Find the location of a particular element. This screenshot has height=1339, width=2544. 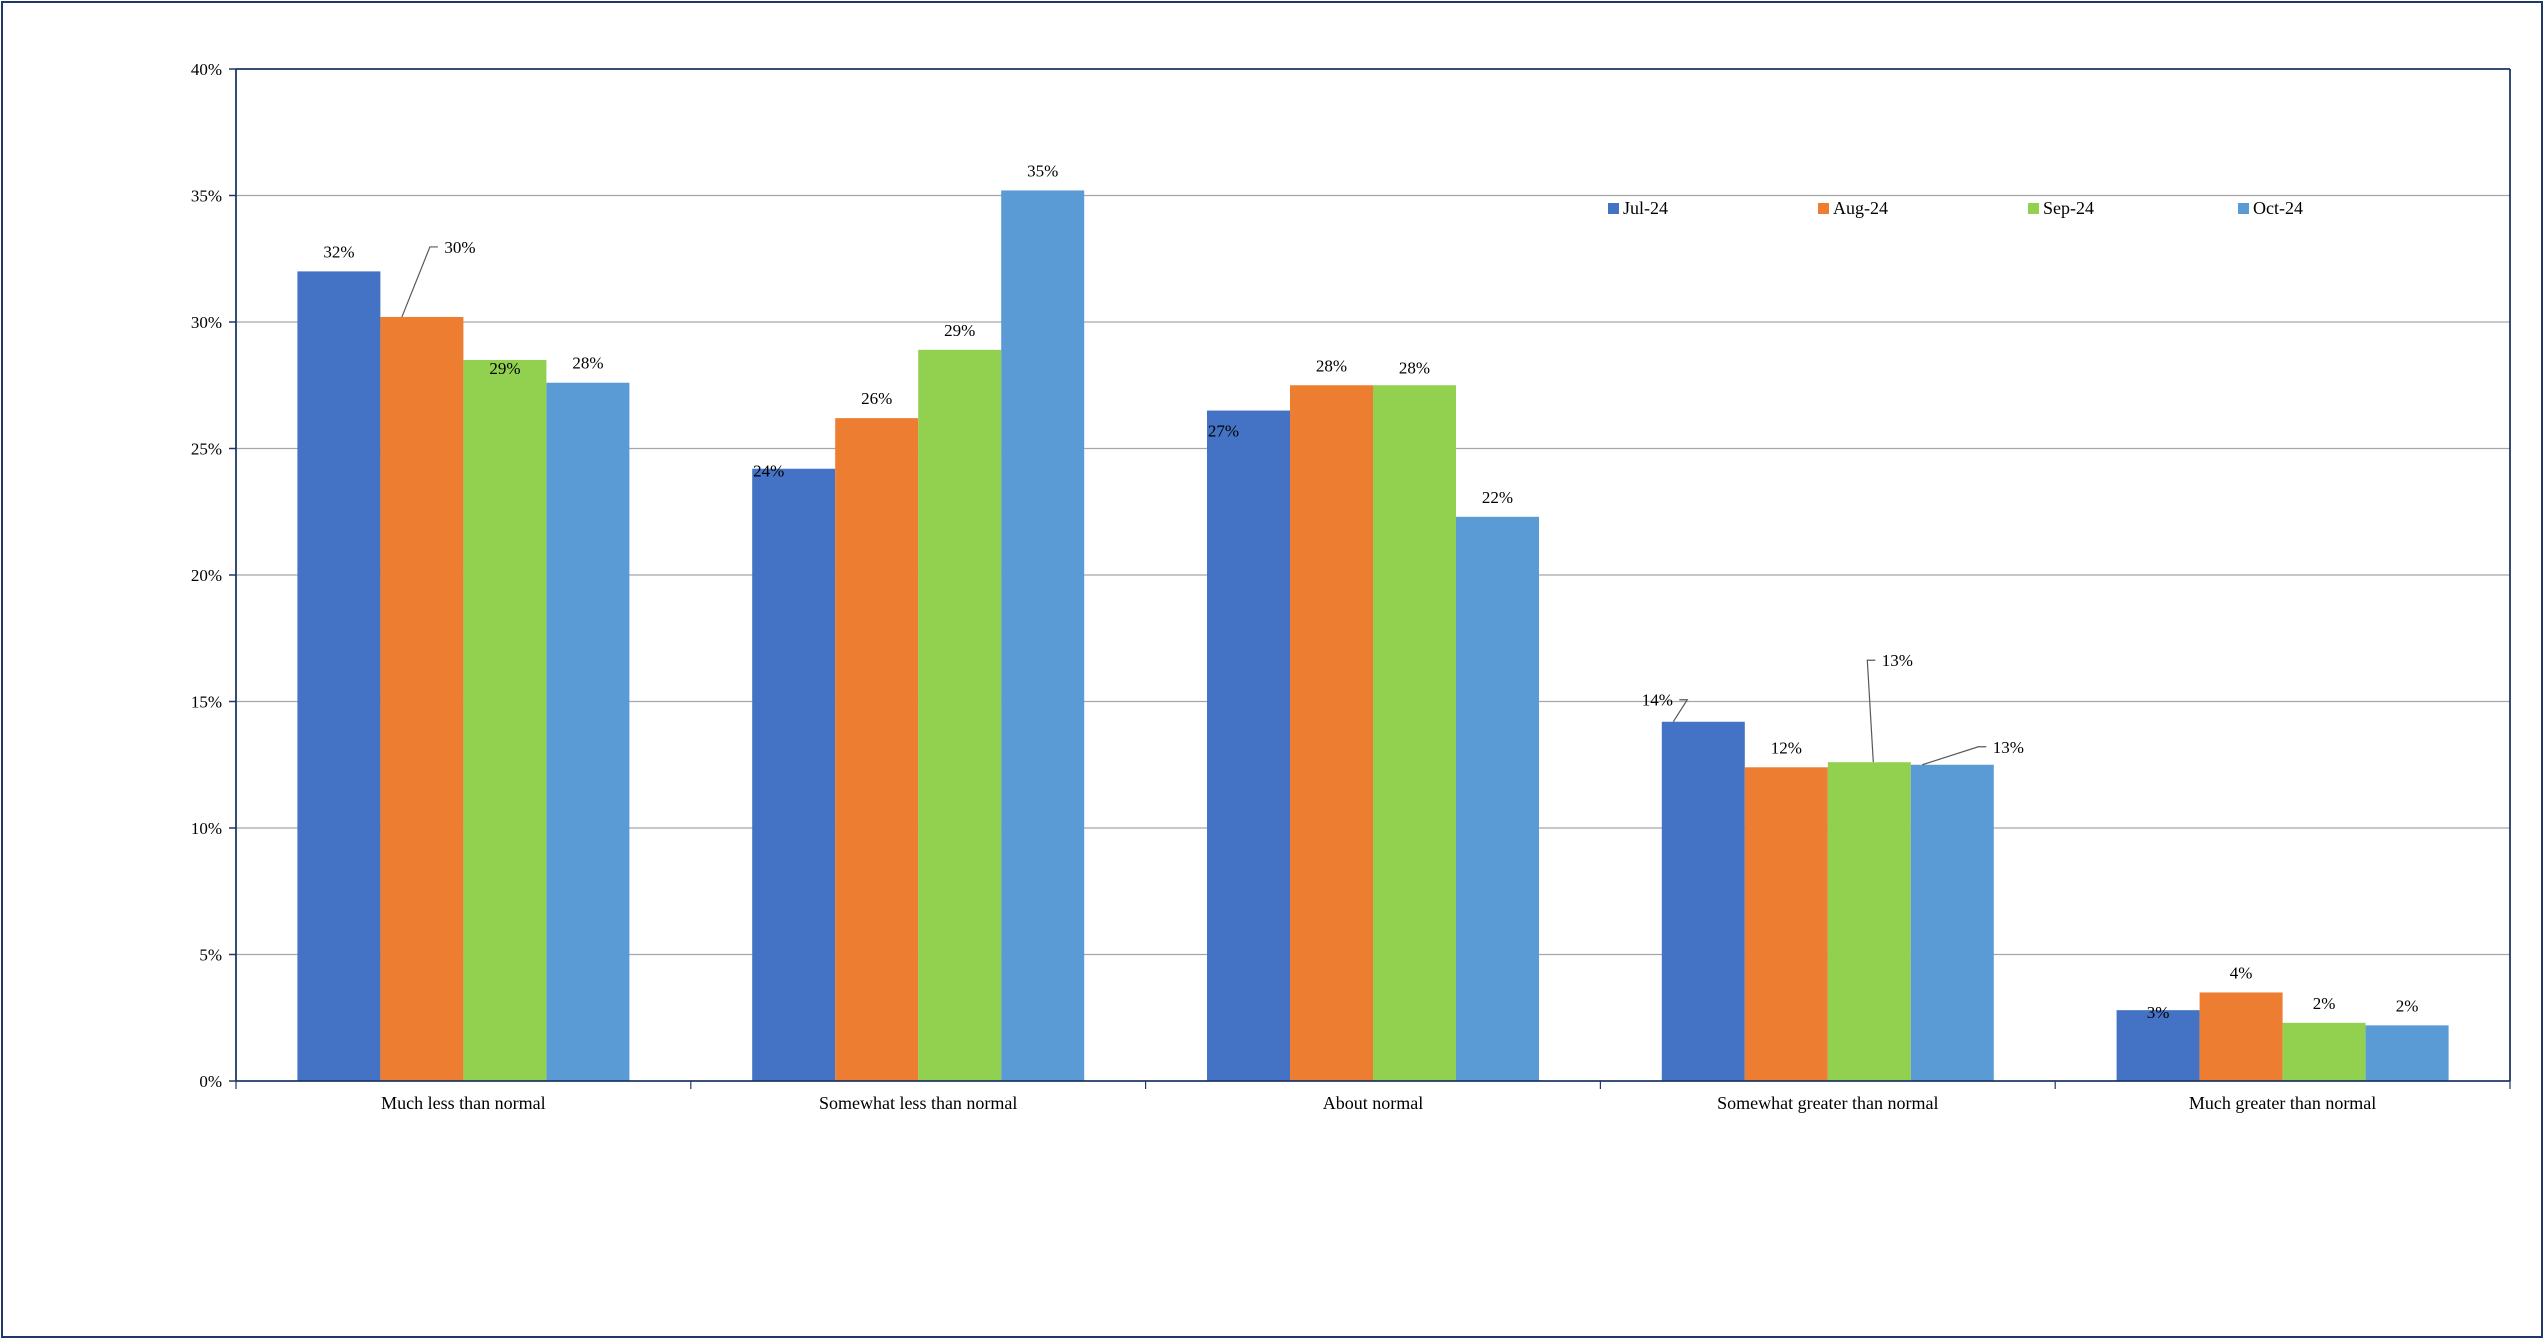

x-category-label: Somewhat less than normal is located at coordinates (918, 1103).